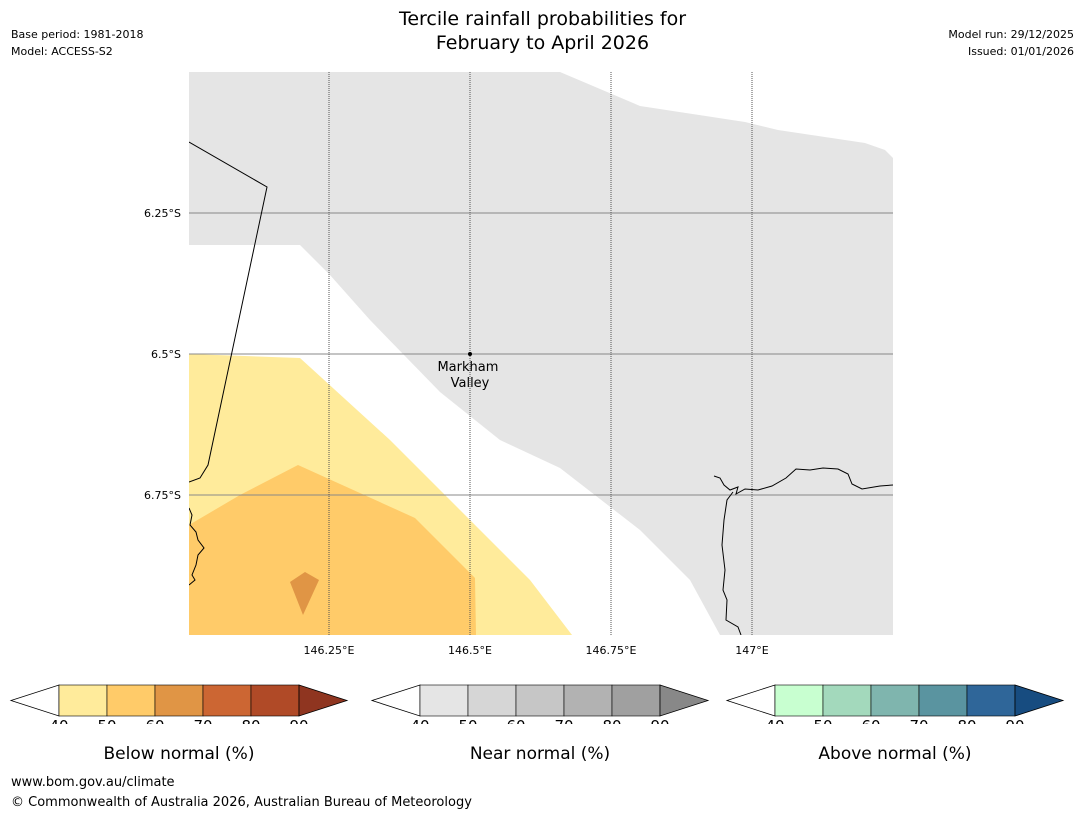 The height and width of the screenshot is (816, 1085). I want to click on lat-label: 6.25°S, so click(162, 213).